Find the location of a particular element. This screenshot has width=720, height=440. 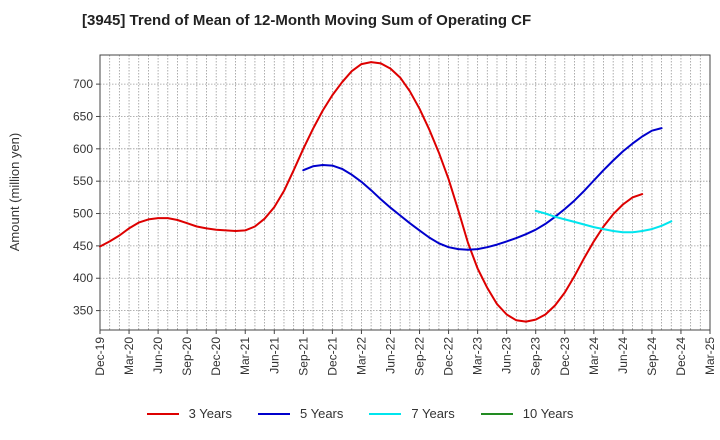

x-tick-label: Dec-19 is located at coordinates (100, 356).